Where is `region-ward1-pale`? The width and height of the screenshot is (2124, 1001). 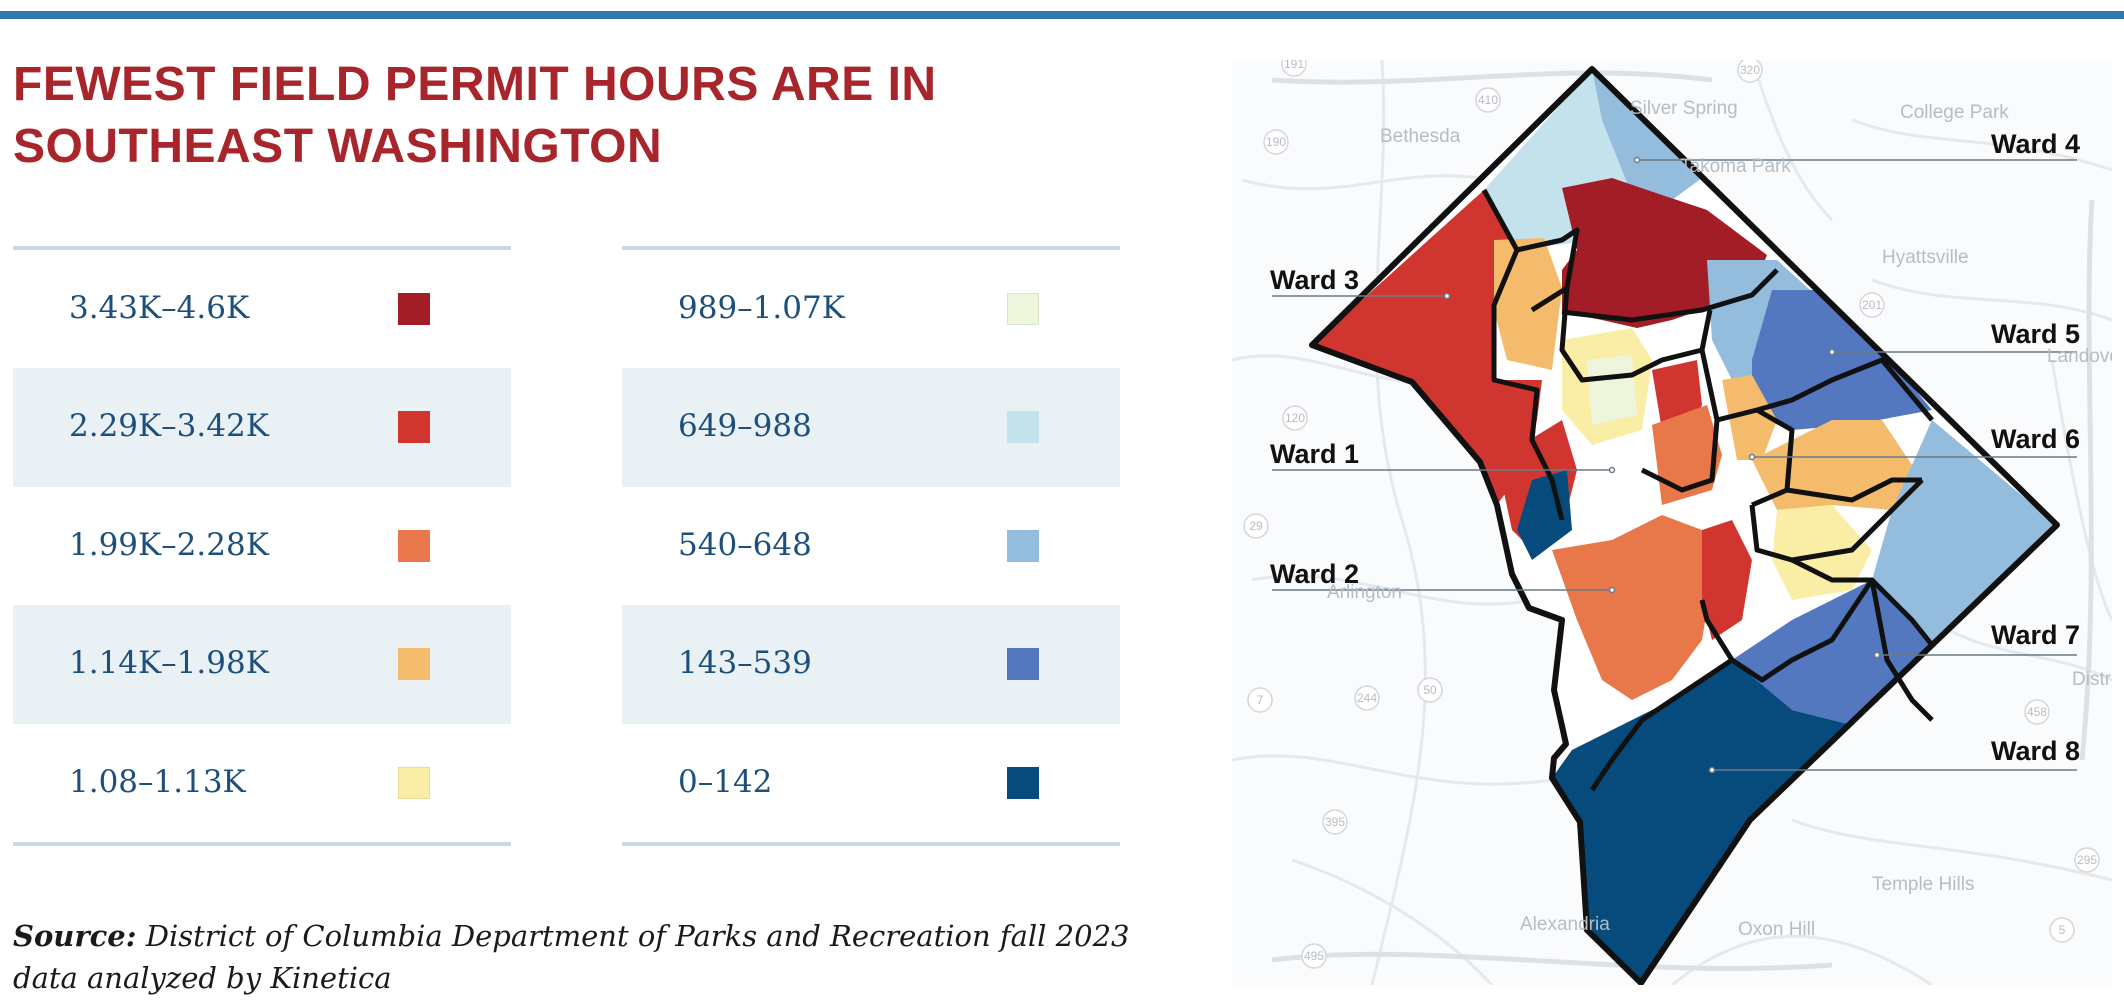 region-ward1-pale is located at coordinates (1612, 390).